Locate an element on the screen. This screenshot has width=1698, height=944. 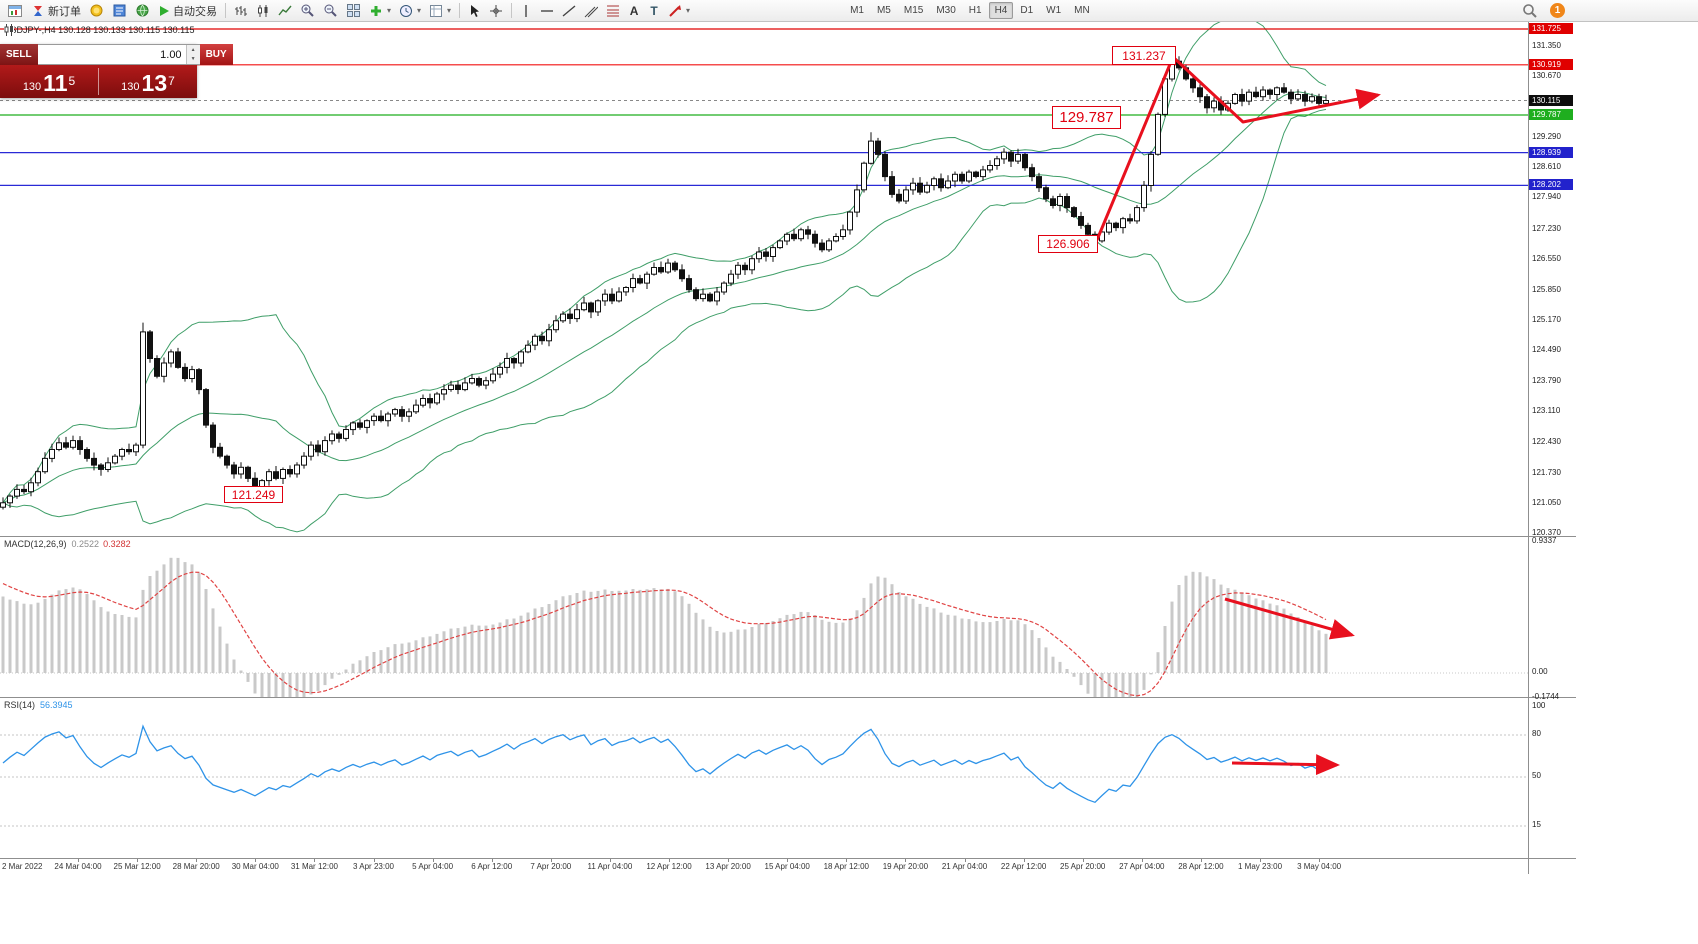
price-annotation: 126.906 is located at coordinates (1068, 244).